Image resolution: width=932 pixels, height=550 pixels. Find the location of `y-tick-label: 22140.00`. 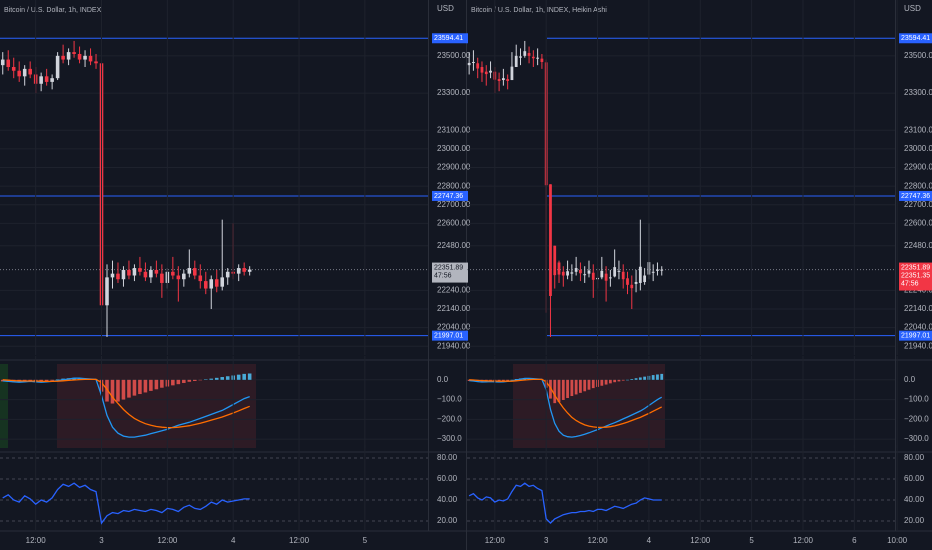

y-tick-label: 22140.00 is located at coordinates (454, 308).